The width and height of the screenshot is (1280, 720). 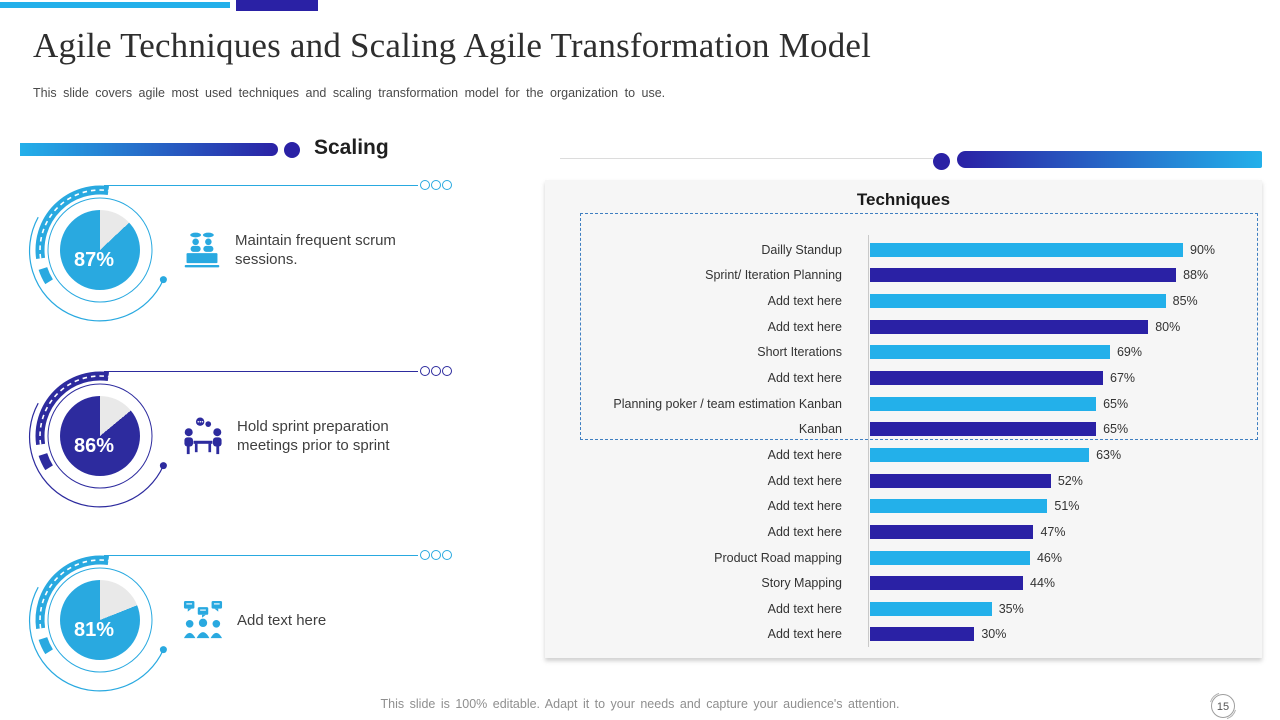 What do you see at coordinates (746, 158) in the screenshot?
I see `right-connector-line` at bounding box center [746, 158].